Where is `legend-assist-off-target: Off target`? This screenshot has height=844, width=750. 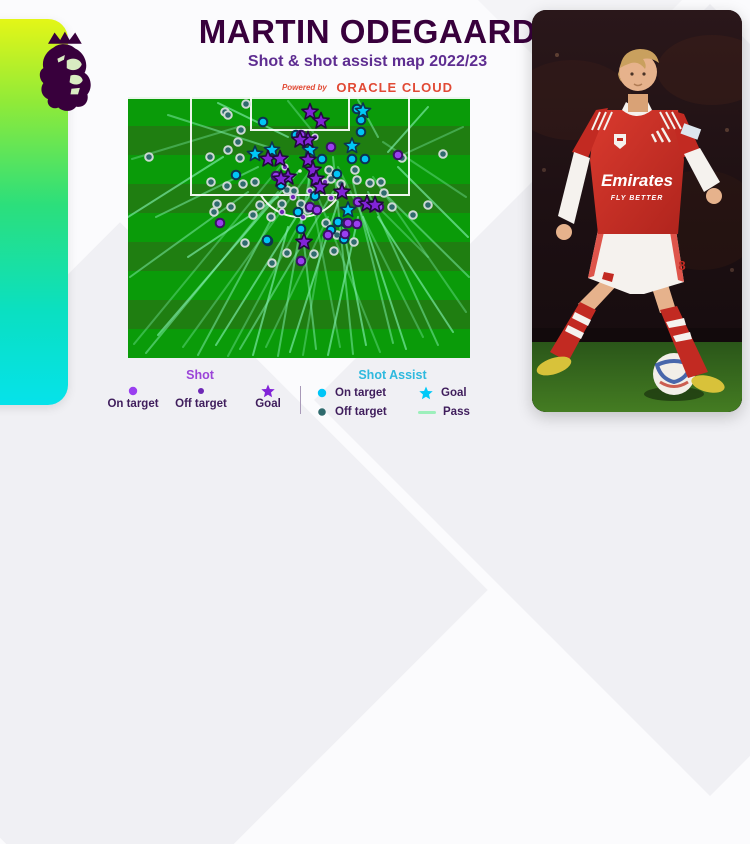
legend-assist-off-target: Off target is located at coordinates (351, 412).